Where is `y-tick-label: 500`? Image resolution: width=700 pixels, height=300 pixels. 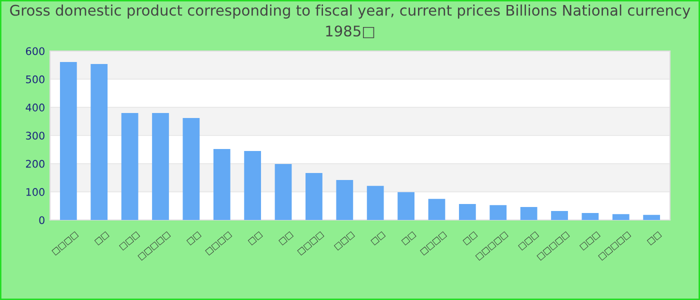 y-tick-label: 500 is located at coordinates (35, 79).